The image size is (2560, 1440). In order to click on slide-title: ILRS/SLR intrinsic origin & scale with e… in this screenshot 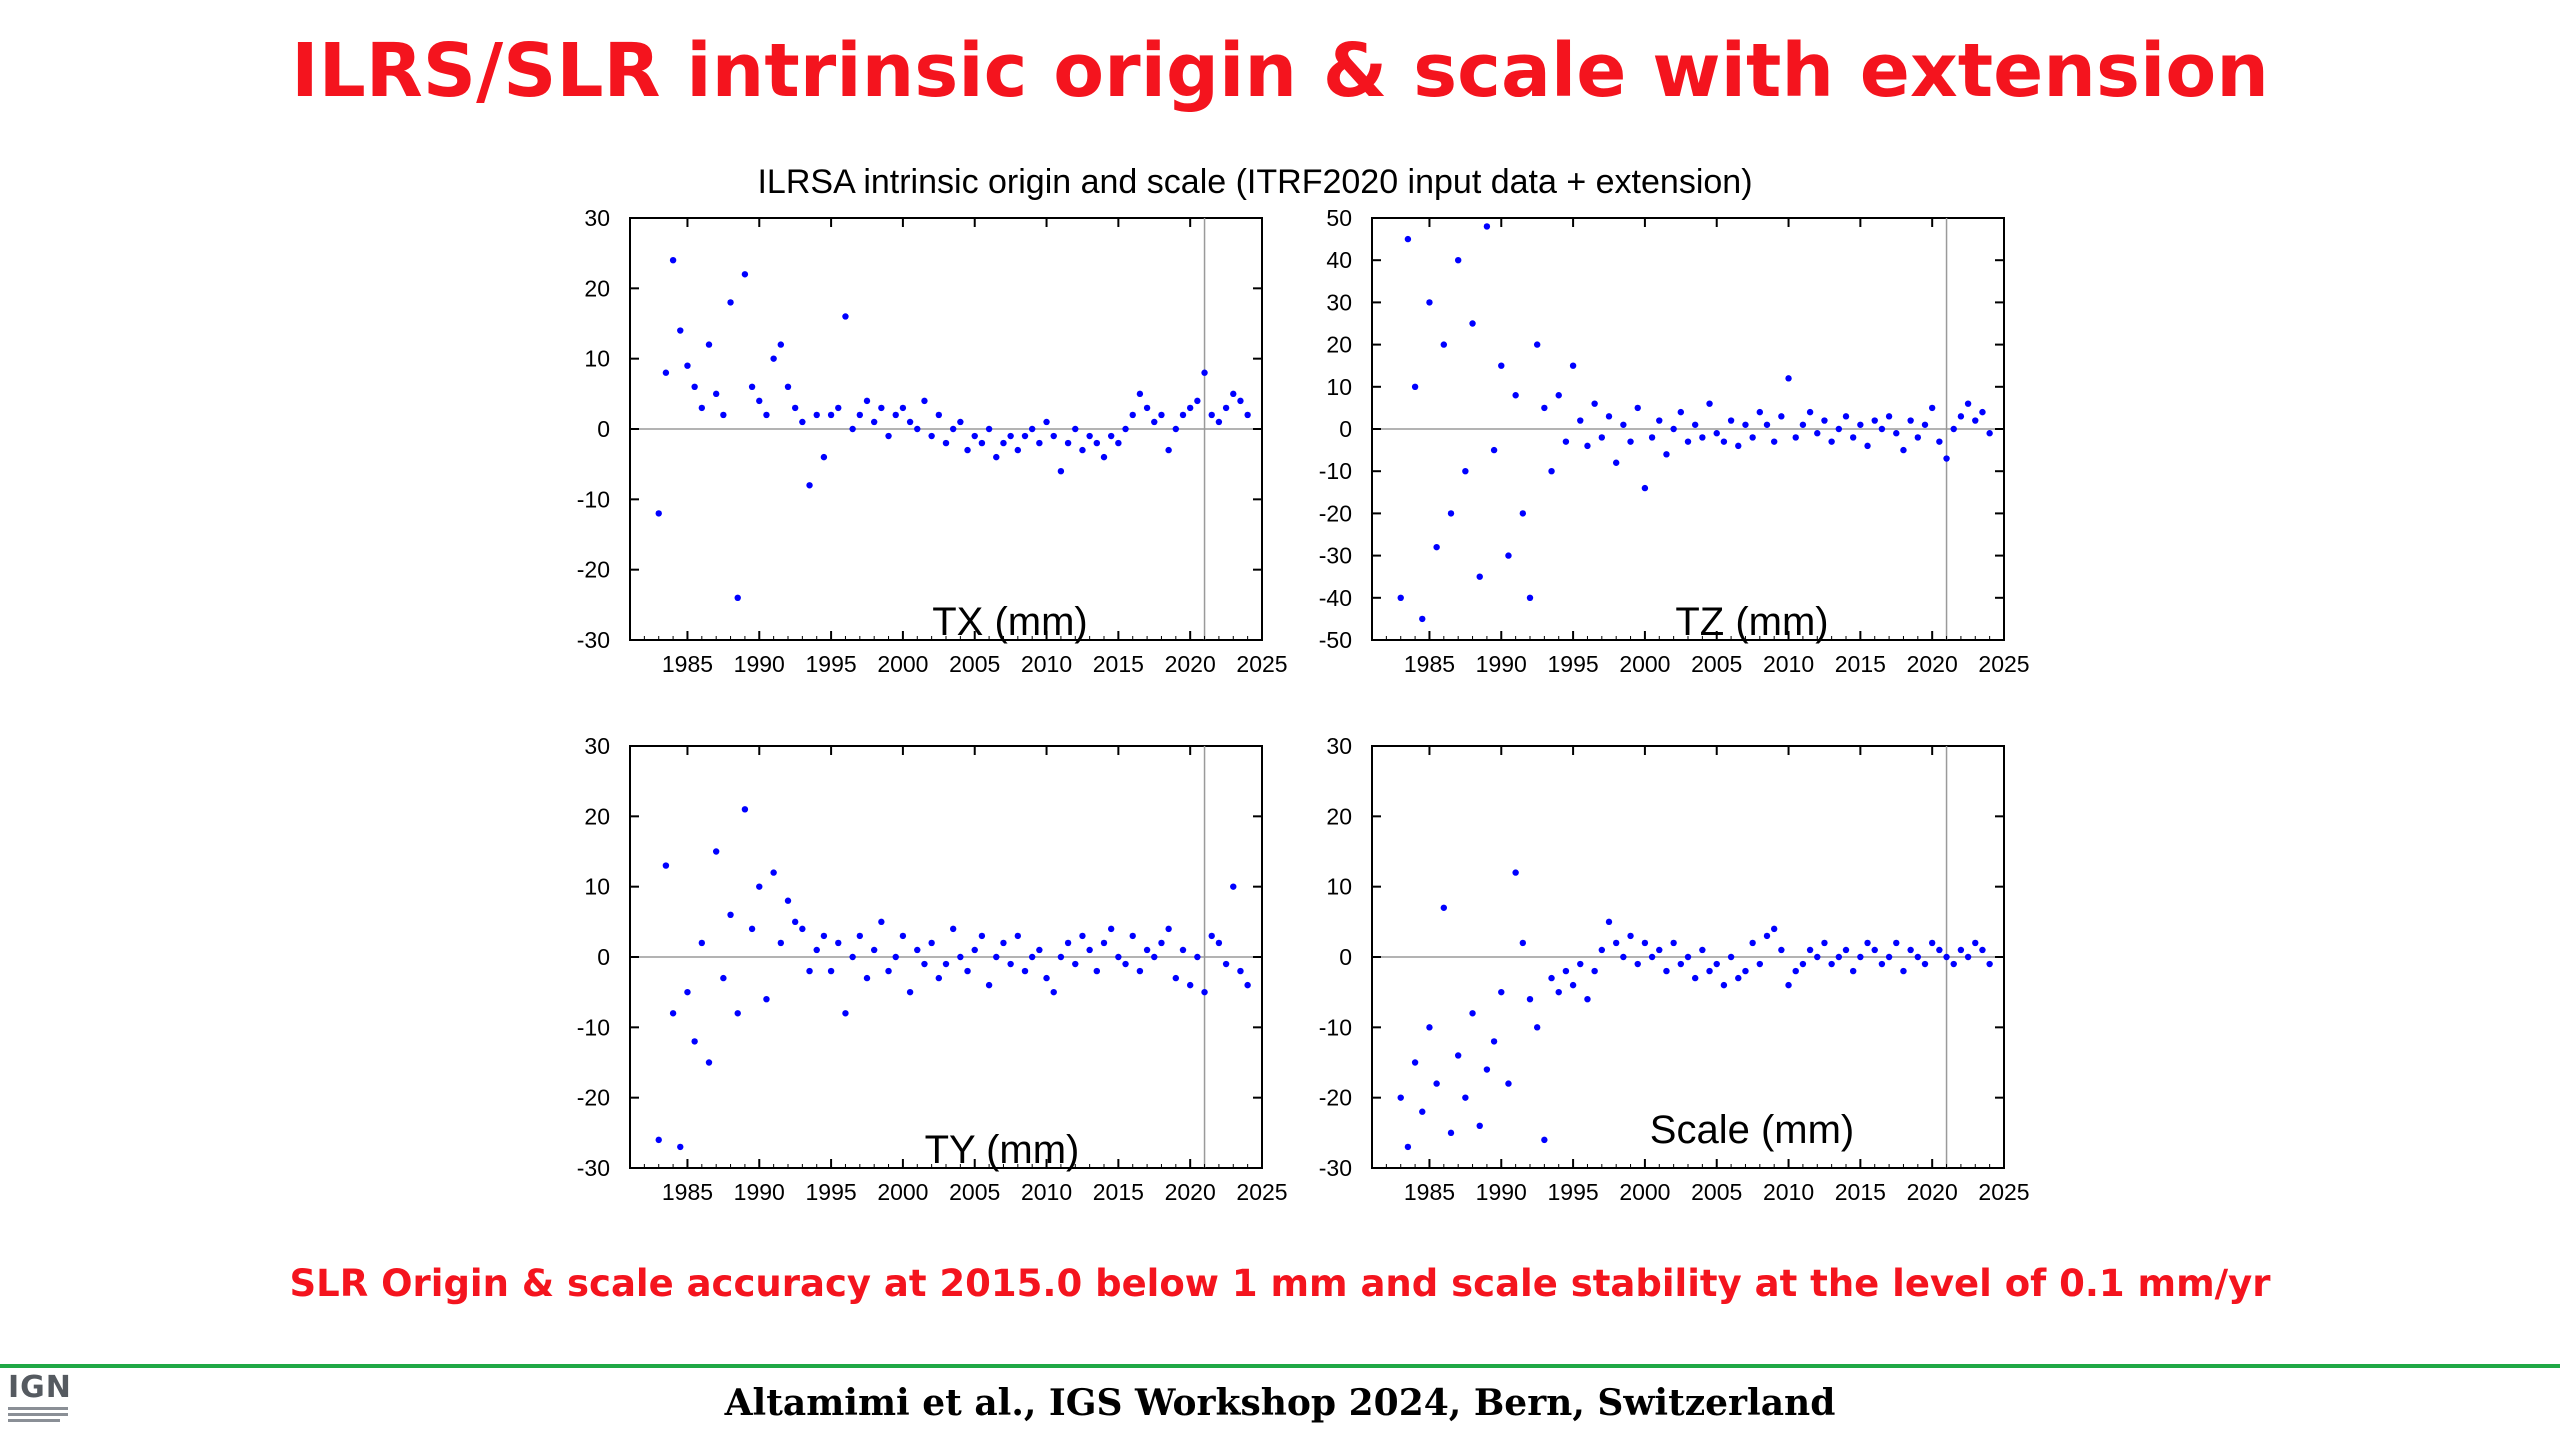, I will do `click(1280, 71)`.